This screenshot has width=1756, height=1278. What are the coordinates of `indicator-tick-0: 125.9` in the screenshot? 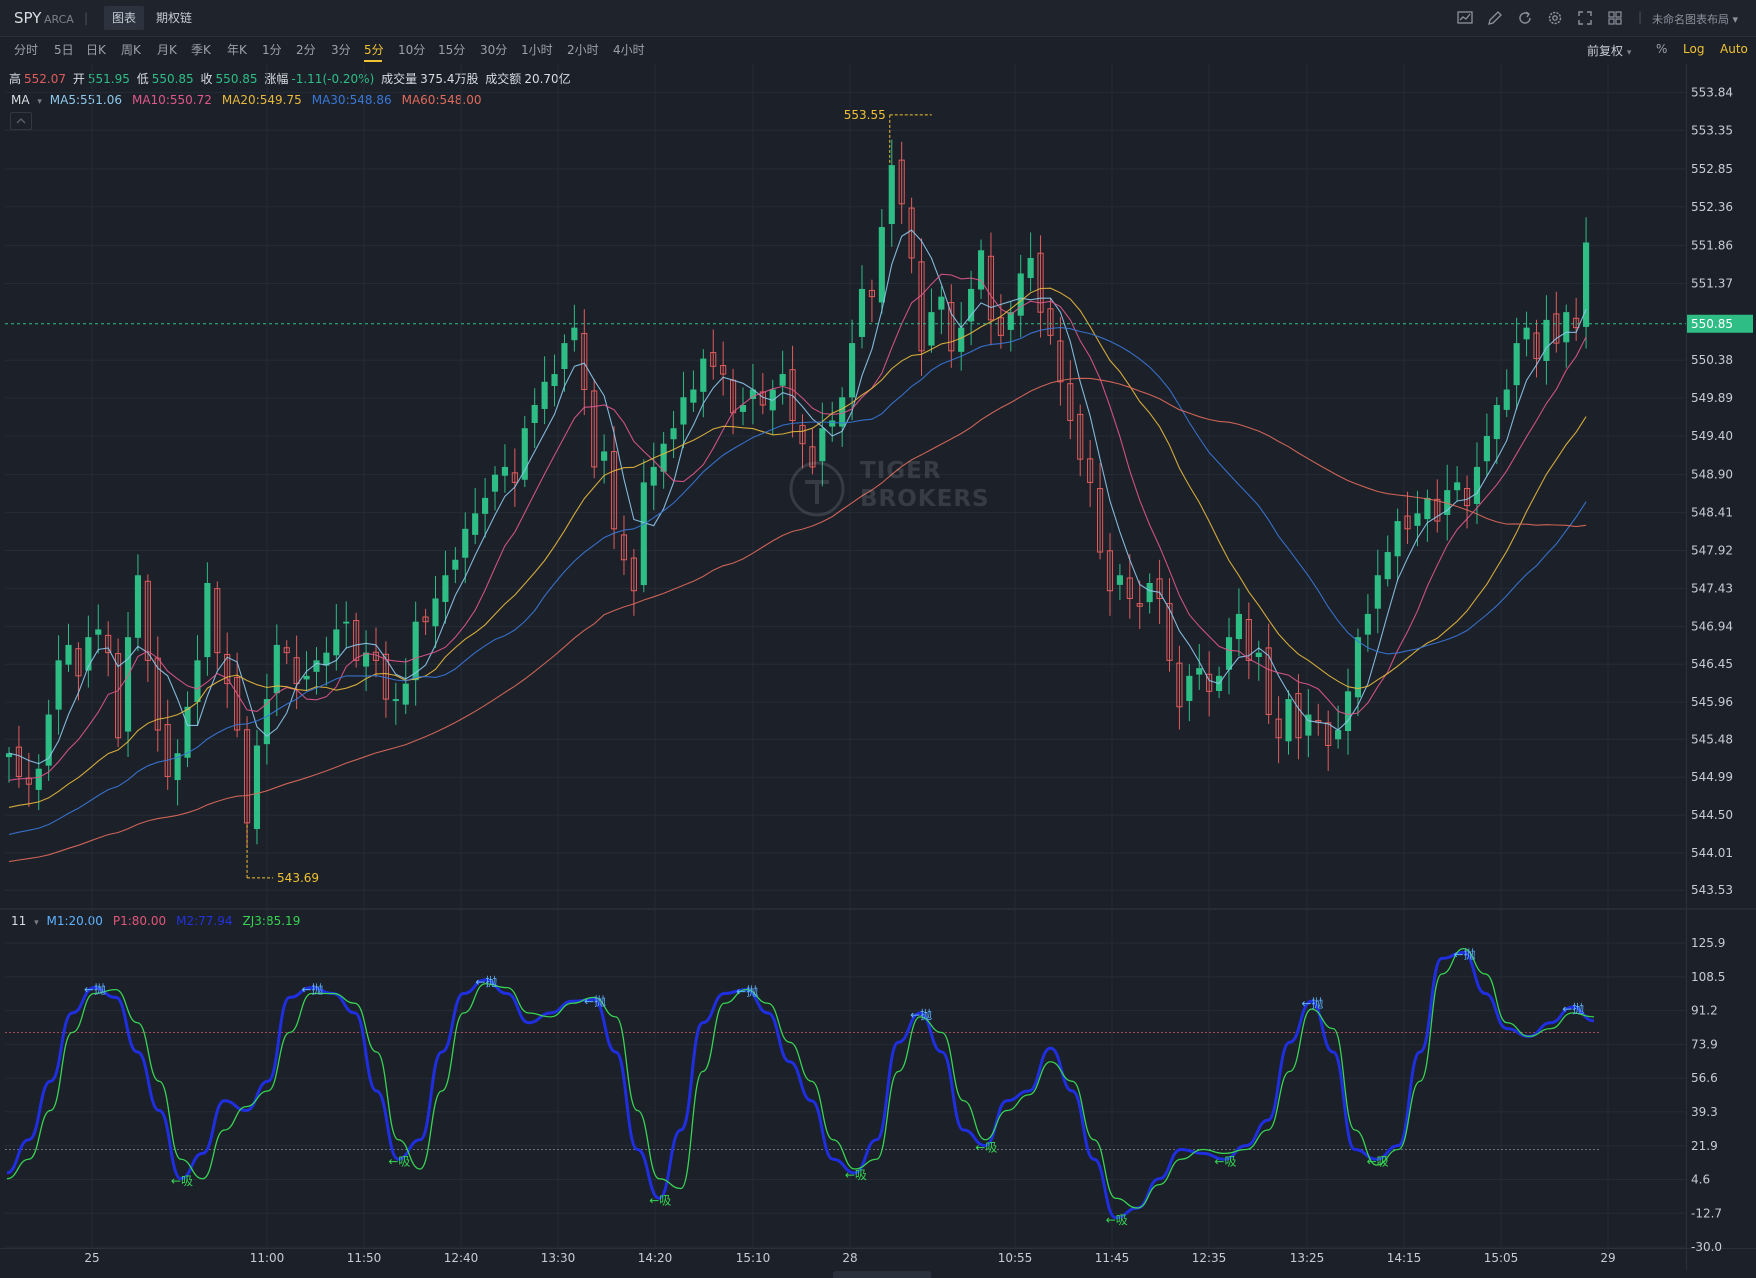 It's located at (1708, 943).